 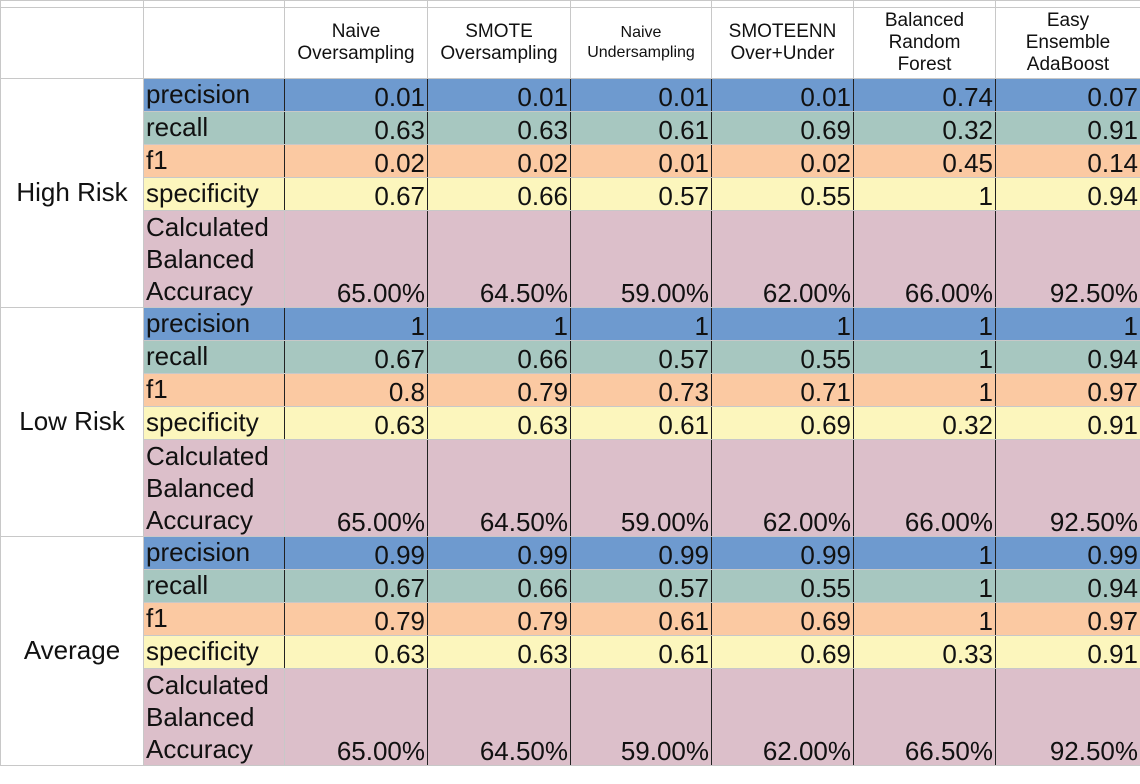 I want to click on value-cell: 0.8, so click(x=356, y=390).